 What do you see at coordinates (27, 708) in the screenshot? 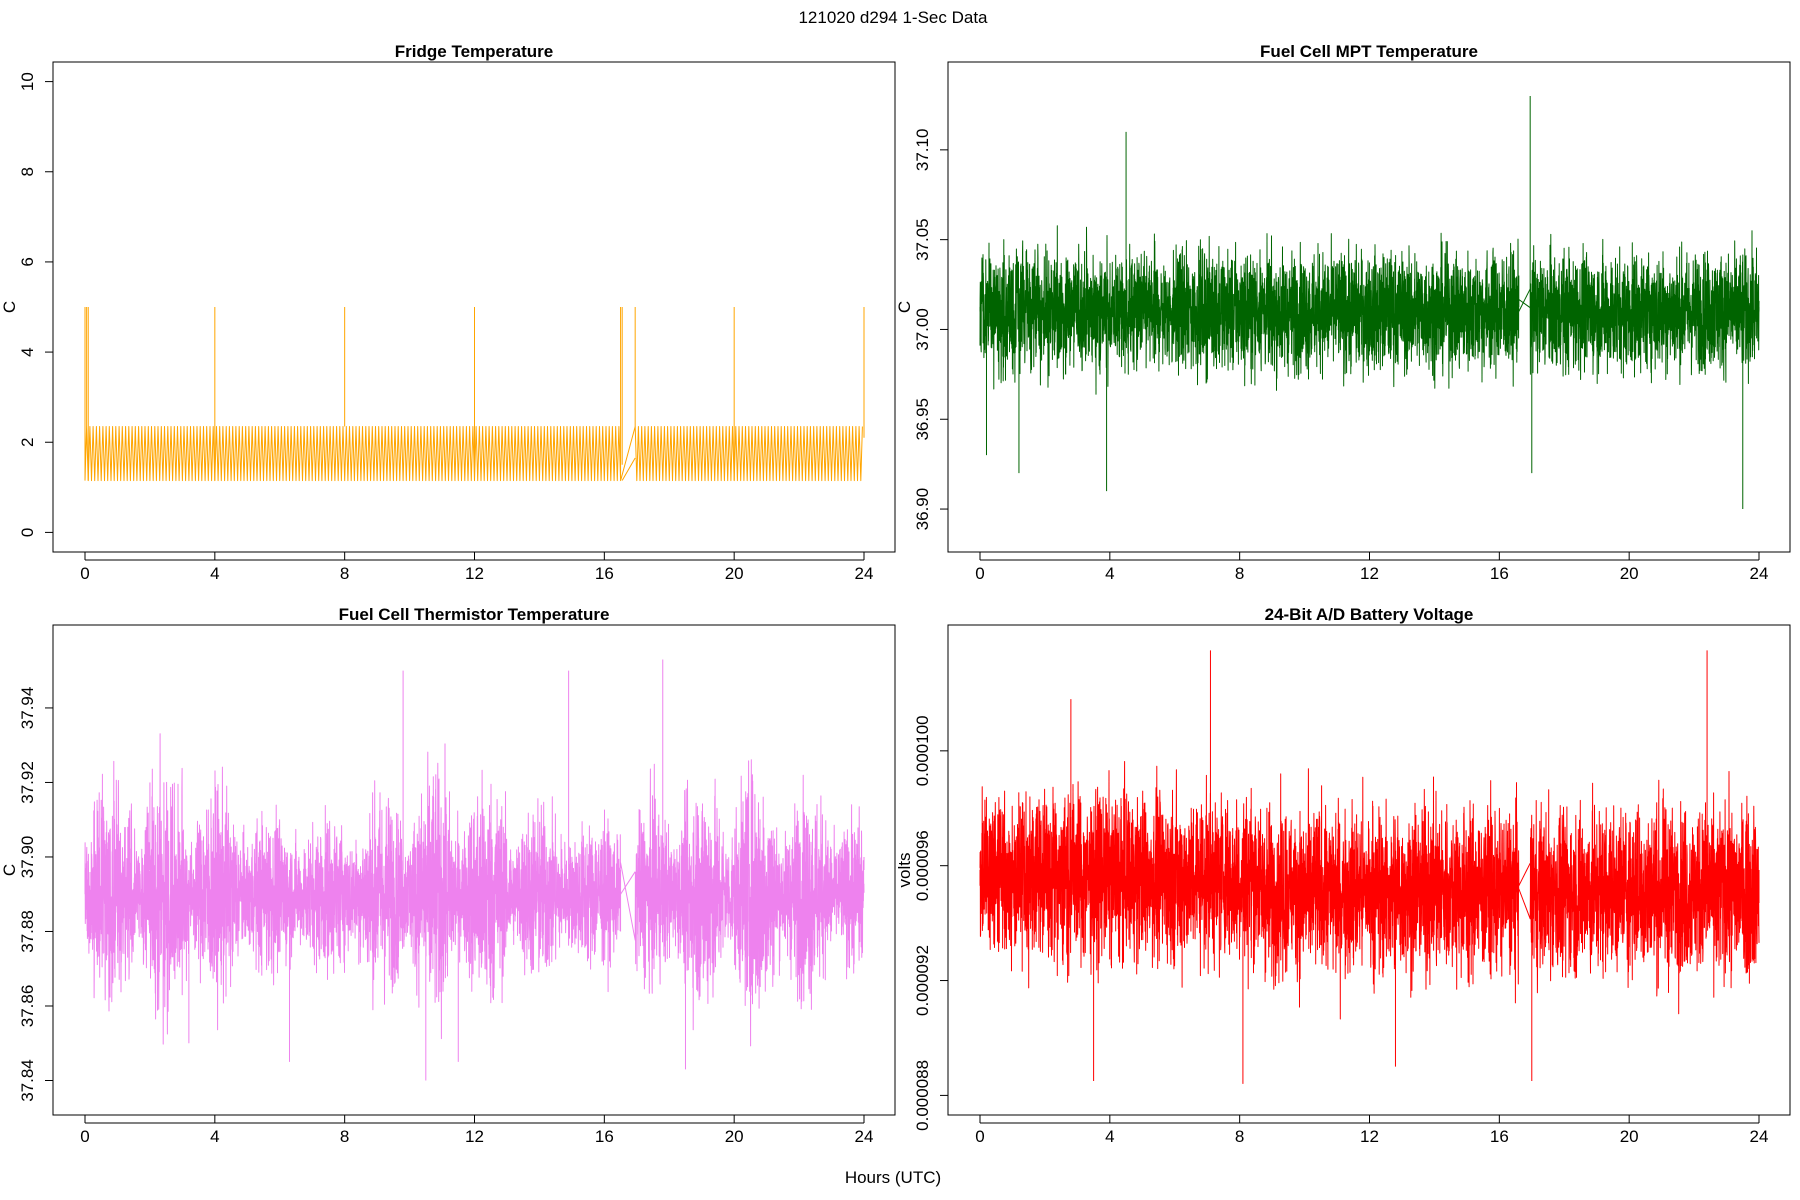
I see `y-tick-label: 37.94` at bounding box center [27, 708].